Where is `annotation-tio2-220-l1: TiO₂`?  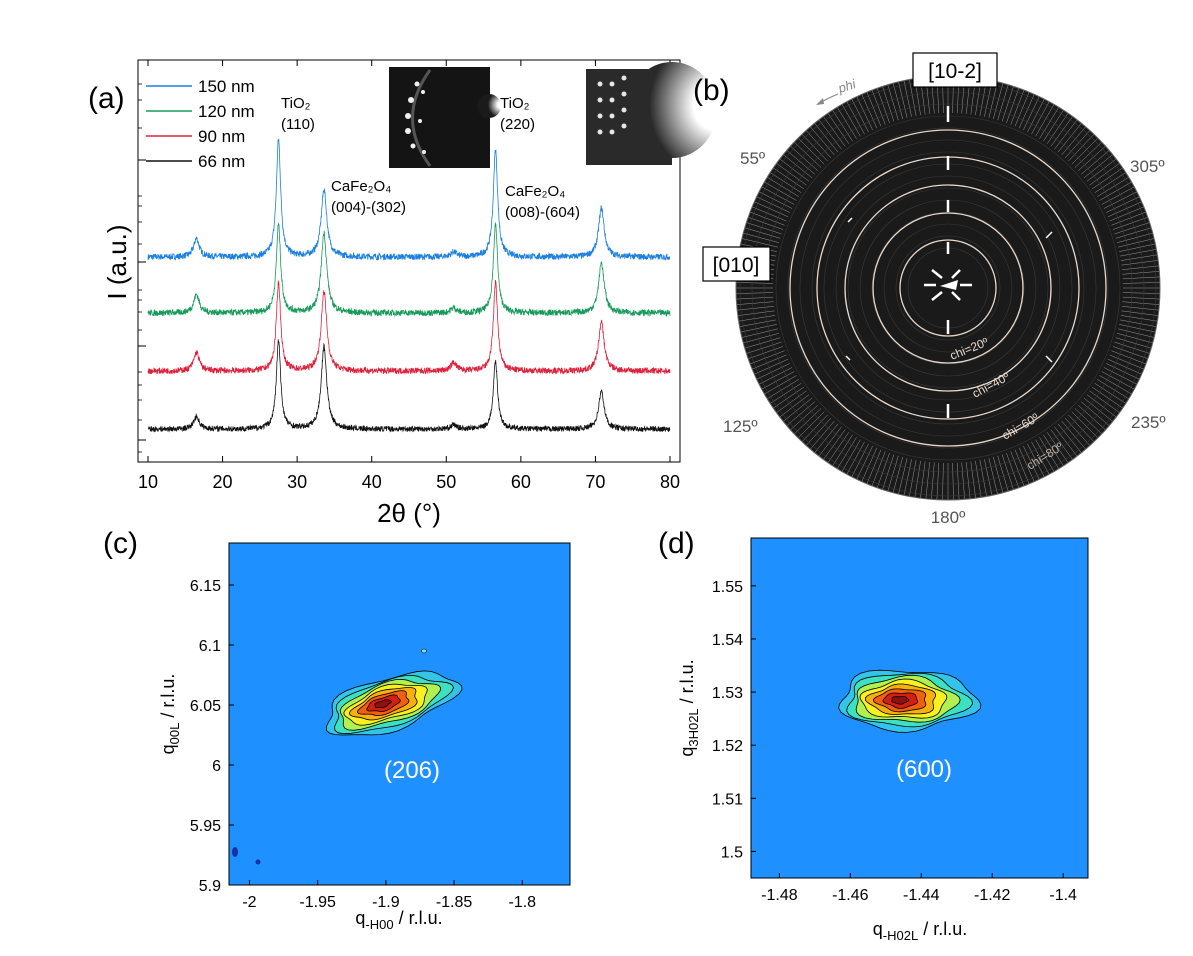
annotation-tio2-220-l1: TiO₂ is located at coordinates (515, 103).